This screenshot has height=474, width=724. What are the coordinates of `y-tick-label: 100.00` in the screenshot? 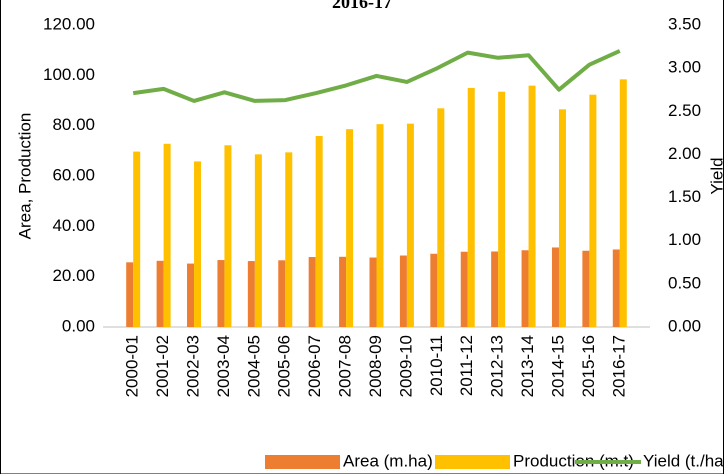 It's located at (69, 74).